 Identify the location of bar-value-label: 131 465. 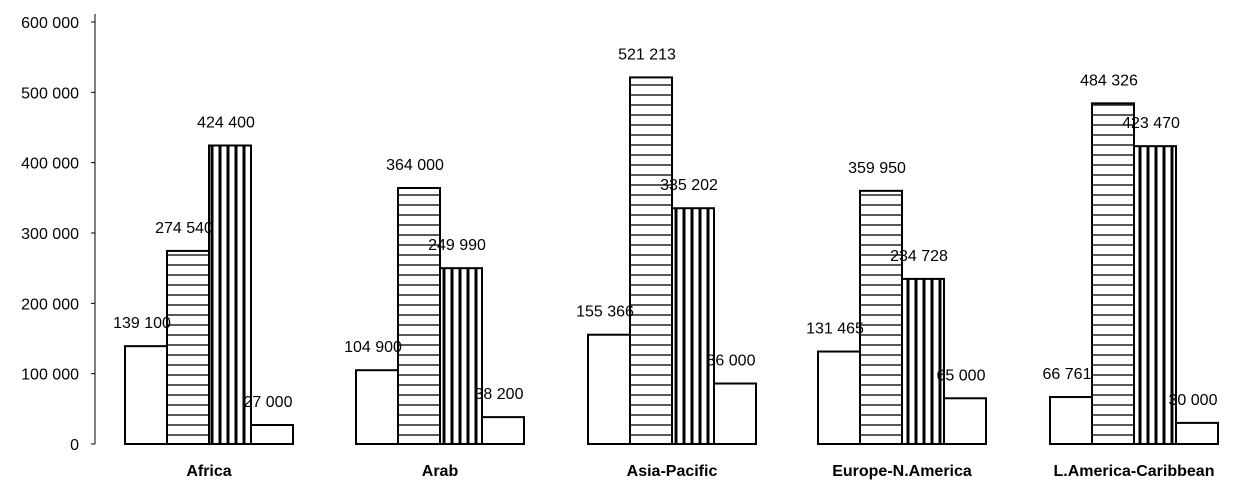
(835, 329).